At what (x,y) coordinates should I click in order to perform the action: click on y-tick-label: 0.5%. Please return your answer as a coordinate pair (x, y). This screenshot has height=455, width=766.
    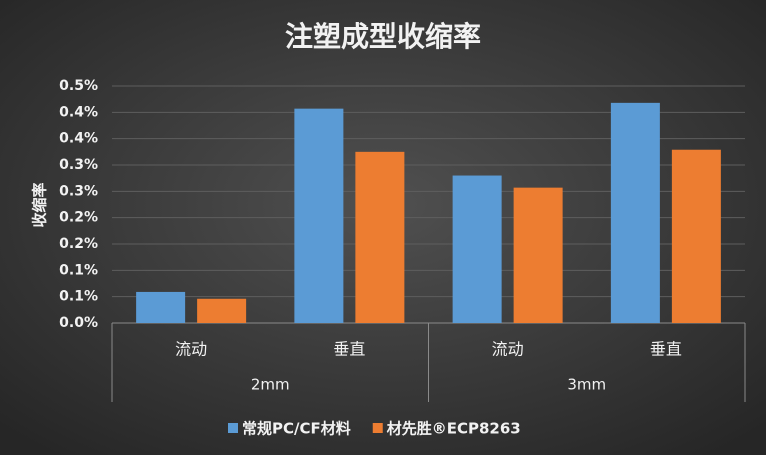
    Looking at the image, I should click on (78, 86).